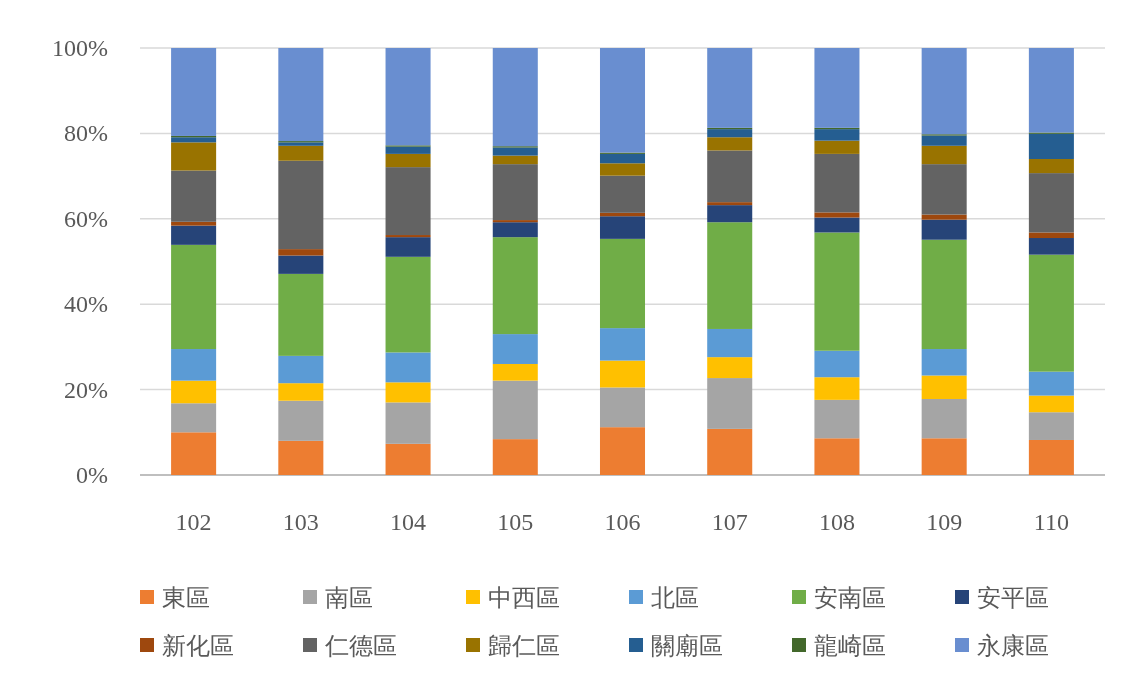  What do you see at coordinates (80, 48) in the screenshot?
I see `y-tick-label: 100%` at bounding box center [80, 48].